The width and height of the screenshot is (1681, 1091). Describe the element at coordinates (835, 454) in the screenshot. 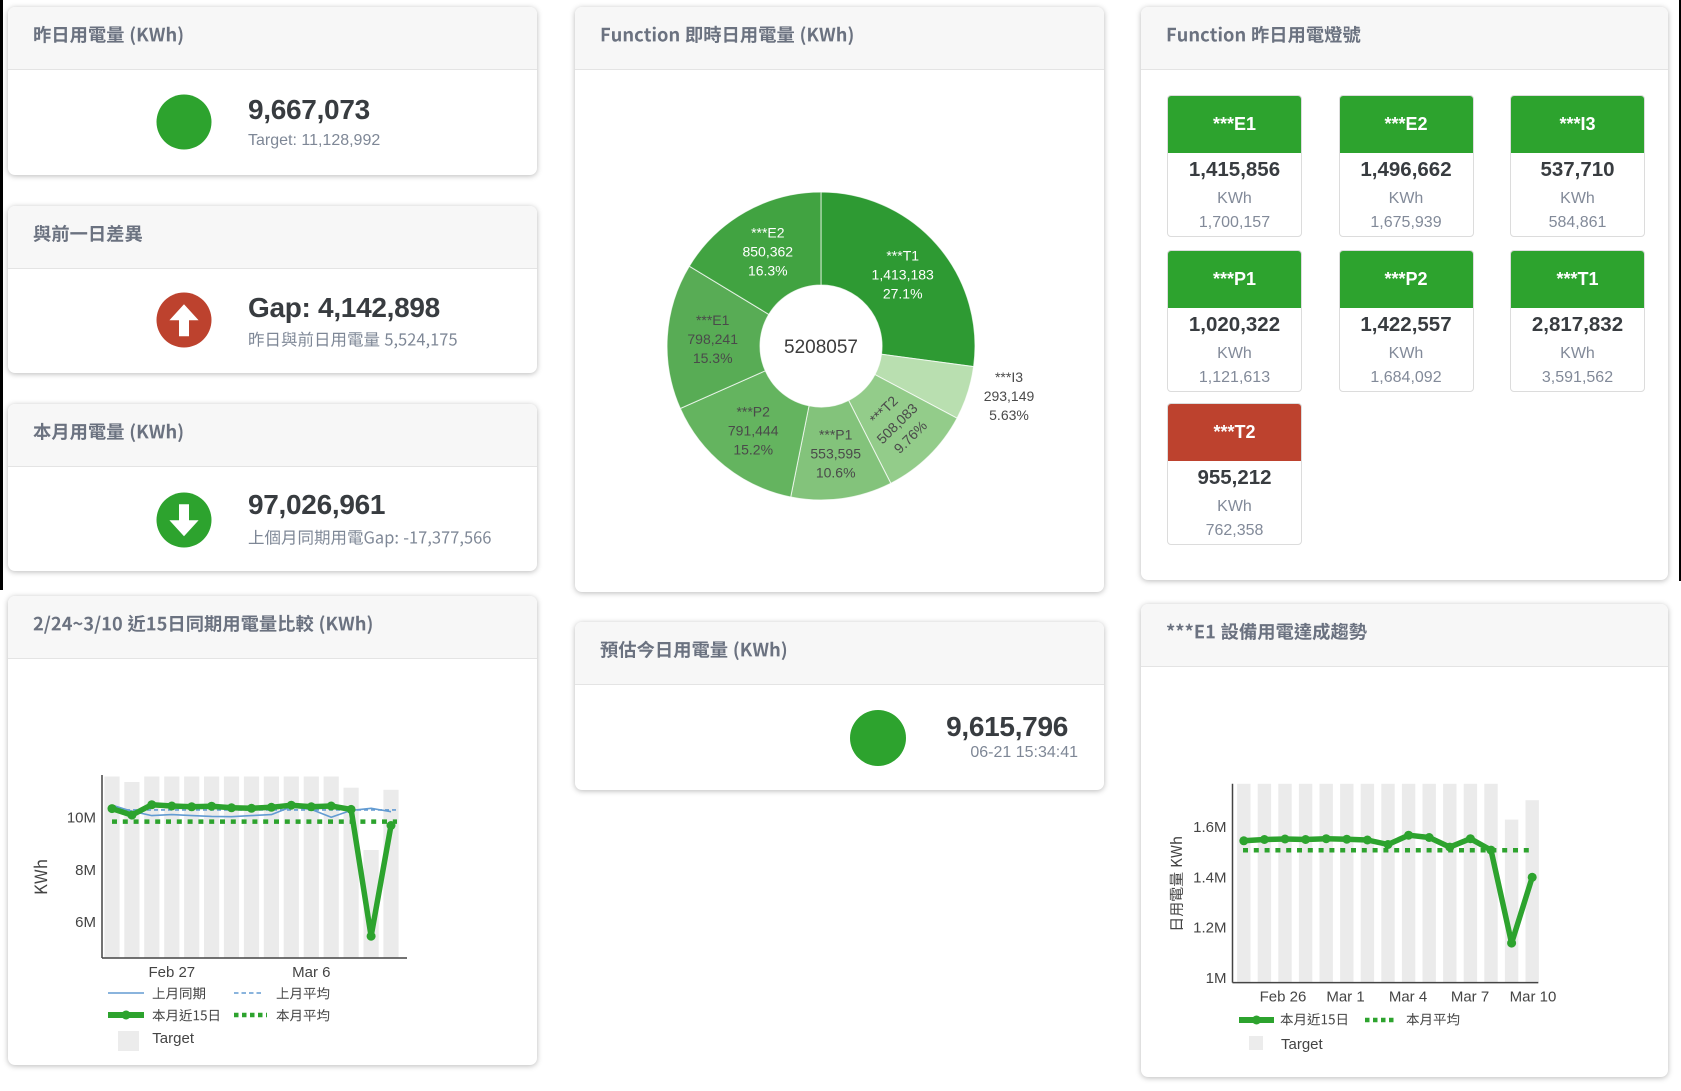

I see `svg-text: 553,595` at that location.